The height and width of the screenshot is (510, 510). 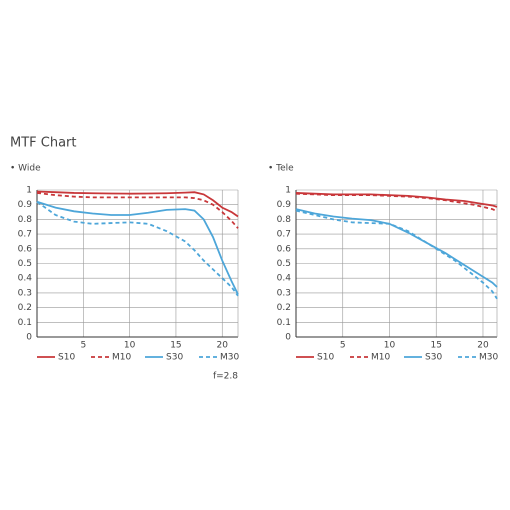 I want to click on annotation: f=2.8, so click(x=225, y=377).